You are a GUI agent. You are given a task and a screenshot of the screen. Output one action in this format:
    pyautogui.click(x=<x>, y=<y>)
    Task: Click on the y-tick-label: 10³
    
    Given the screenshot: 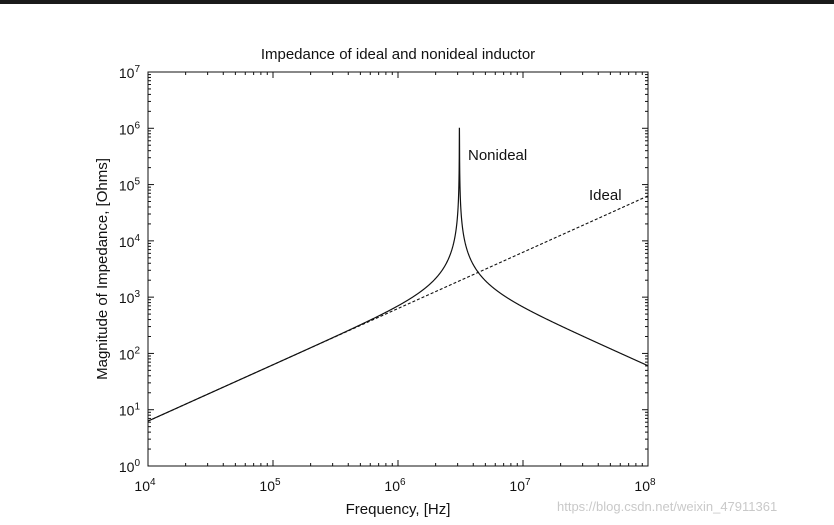 What is the action you would take?
    pyautogui.click(x=130, y=297)
    